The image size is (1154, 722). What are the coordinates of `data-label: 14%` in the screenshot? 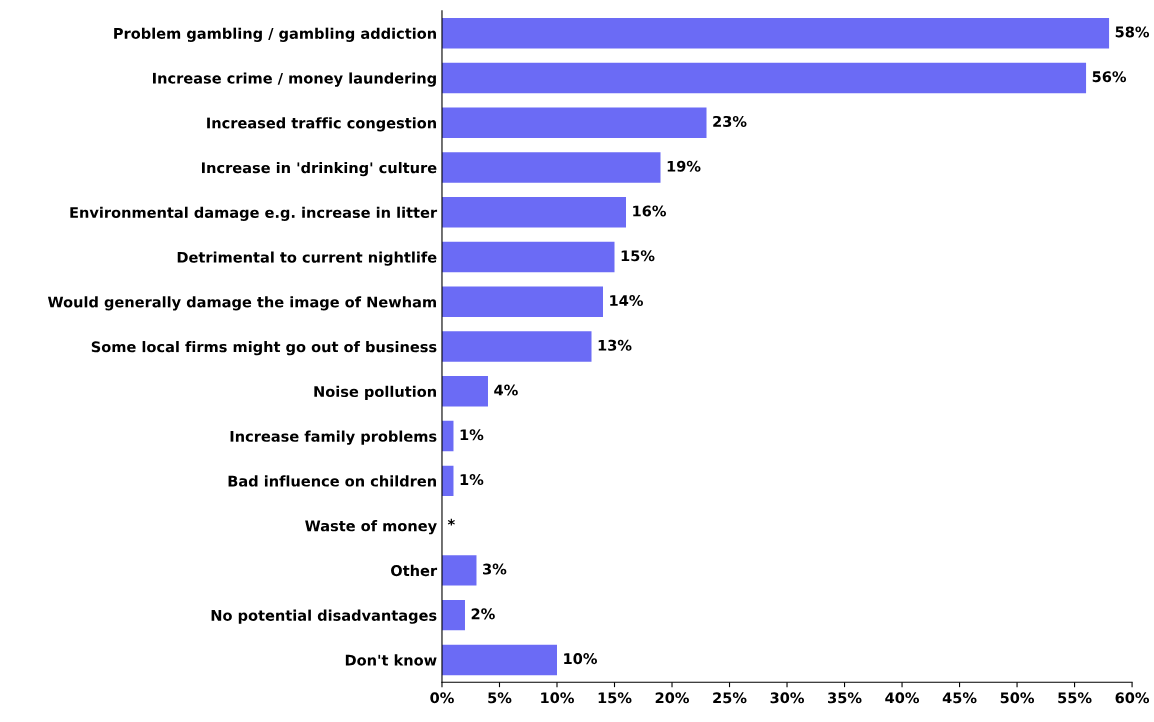 It's located at (626, 301).